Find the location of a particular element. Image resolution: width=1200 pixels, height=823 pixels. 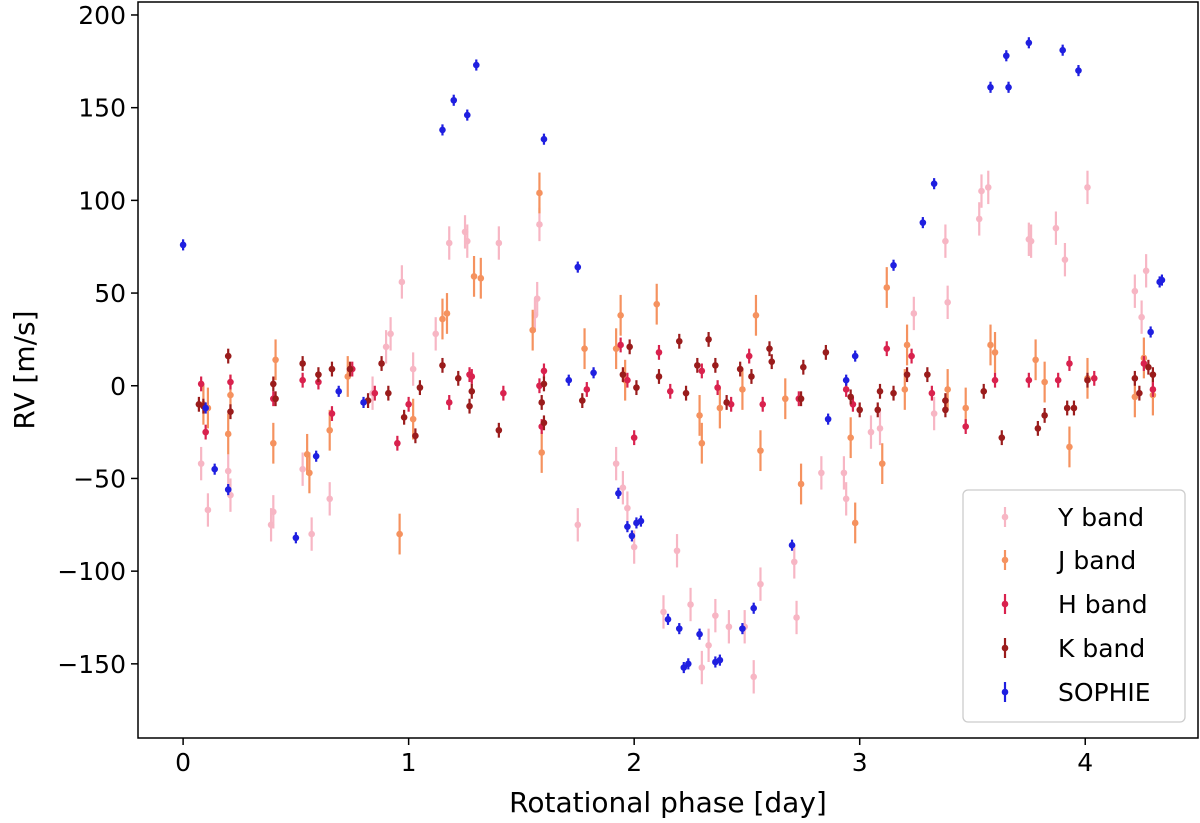

y-tick-label: −100 is located at coordinates (91, 571).